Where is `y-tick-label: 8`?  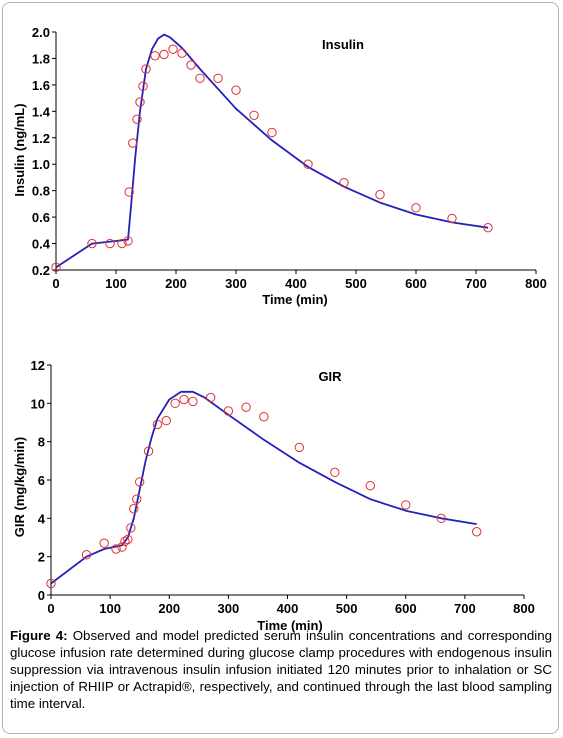
y-tick-label: 8 is located at coordinates (41, 442).